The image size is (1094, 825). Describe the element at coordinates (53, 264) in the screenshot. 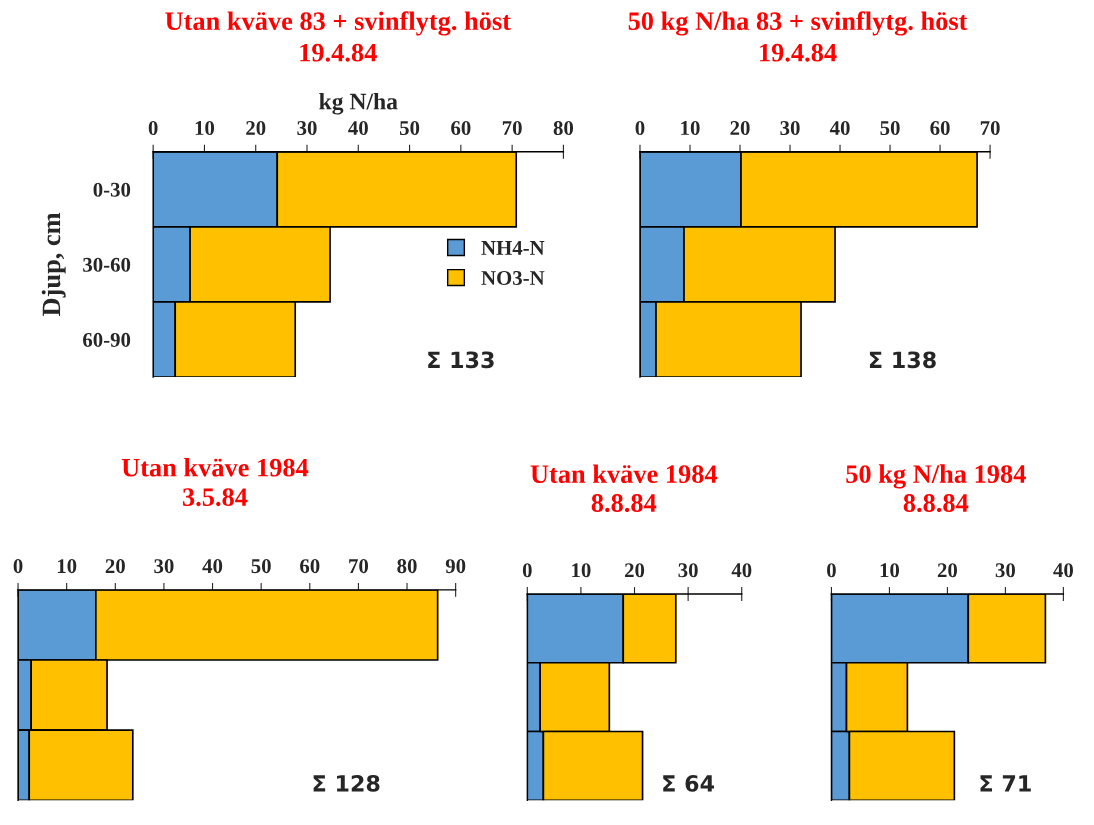

I see `y-axis-title: Djup, cm` at that location.